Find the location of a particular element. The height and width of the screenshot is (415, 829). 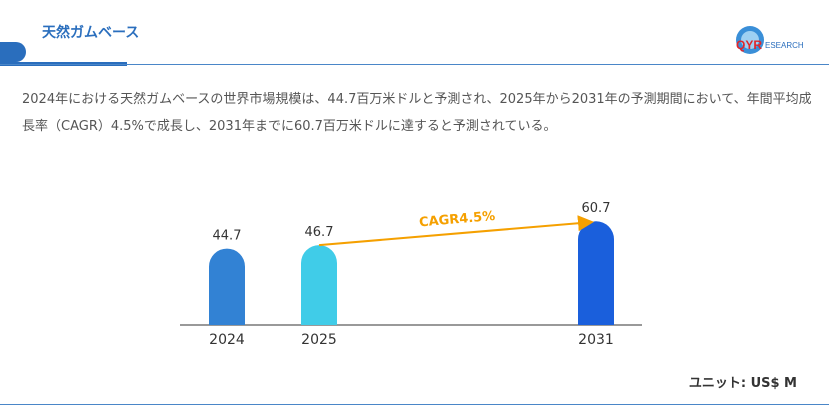

bar-2031 is located at coordinates (596, 273).